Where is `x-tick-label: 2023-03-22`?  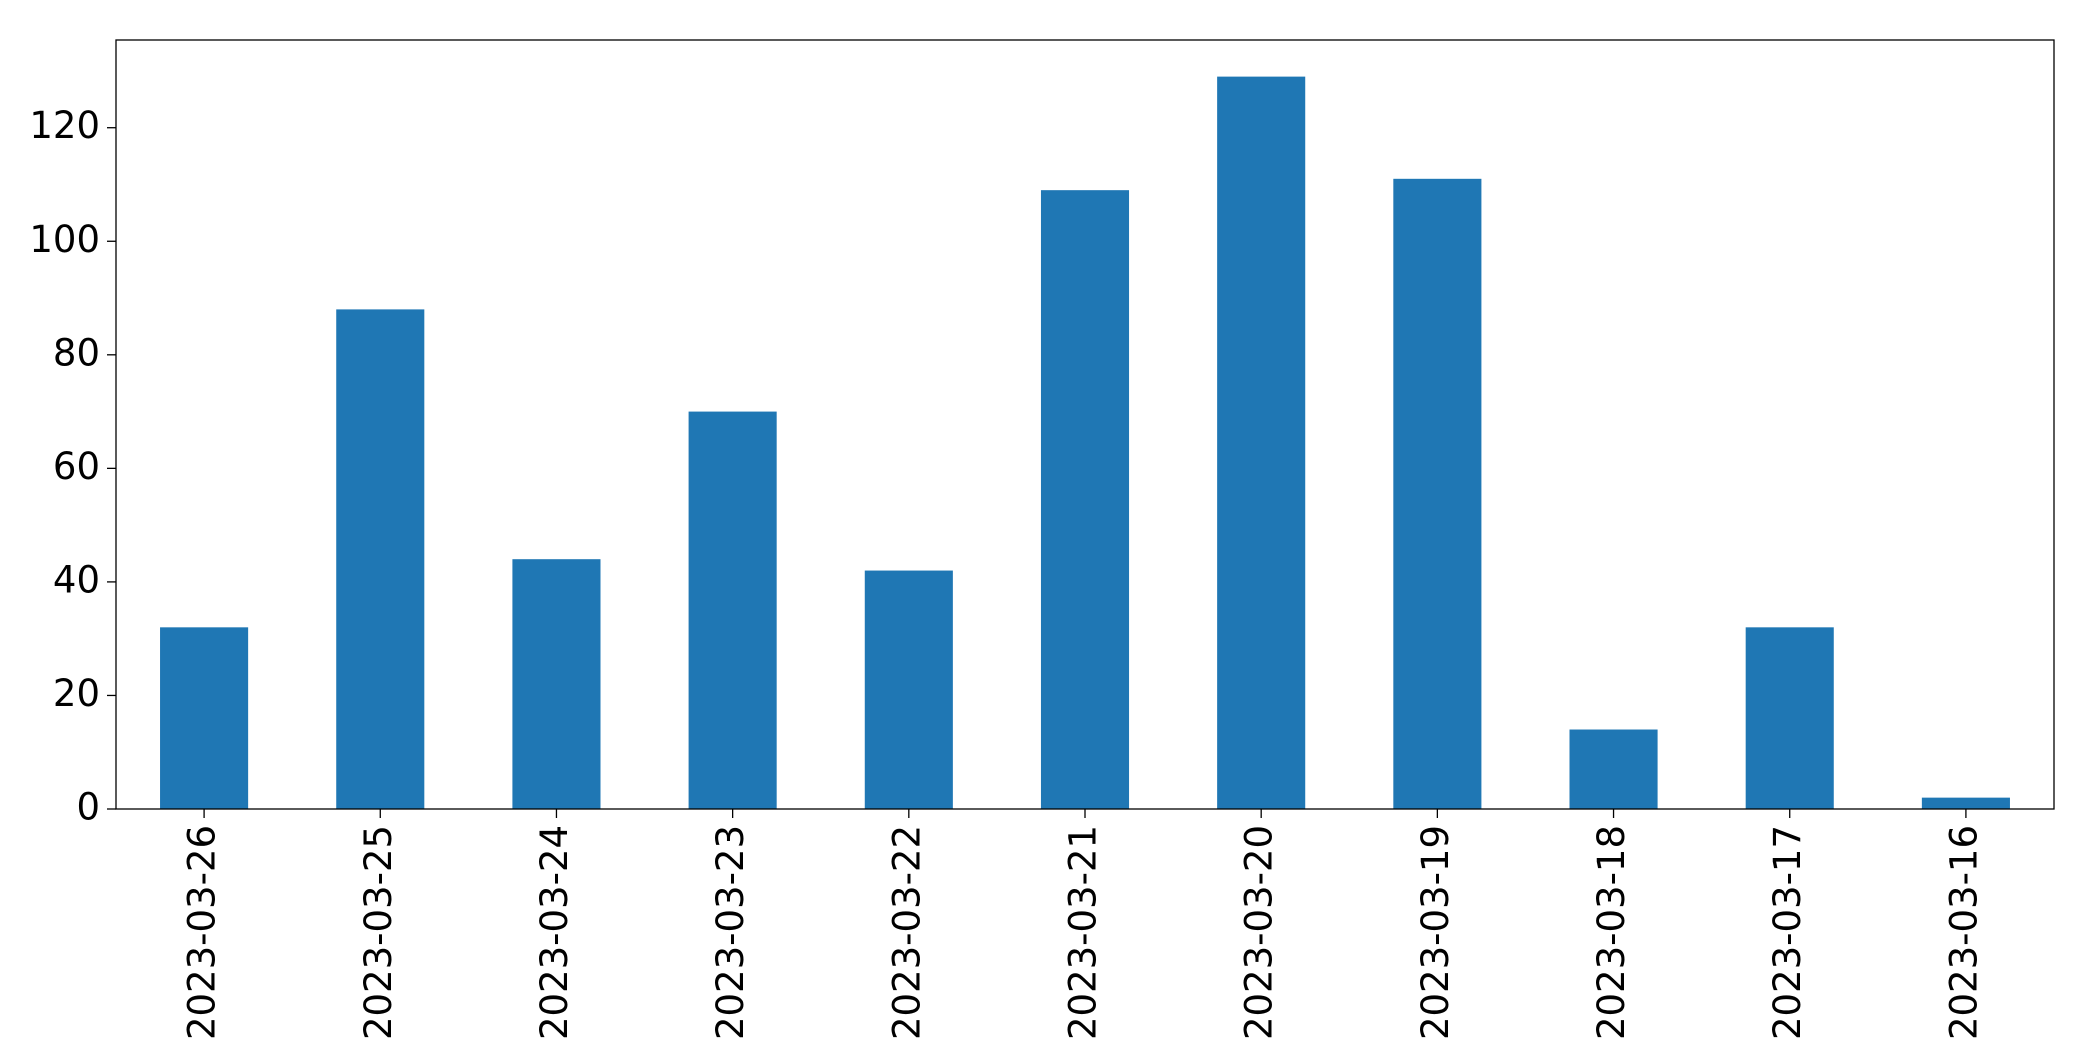 x-tick-label: 2023-03-22 is located at coordinates (906, 932).